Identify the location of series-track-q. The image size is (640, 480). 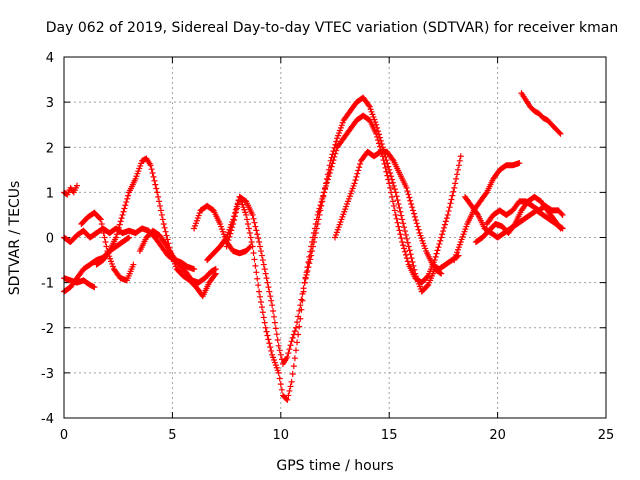
(541, 113).